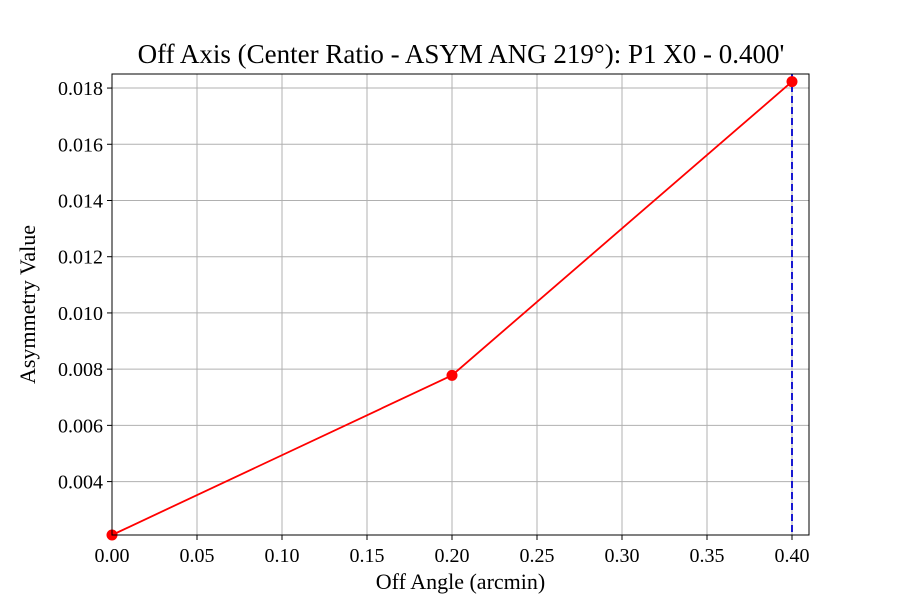  What do you see at coordinates (80, 145) in the screenshot?
I see `y-tick-label: 0.016` at bounding box center [80, 145].